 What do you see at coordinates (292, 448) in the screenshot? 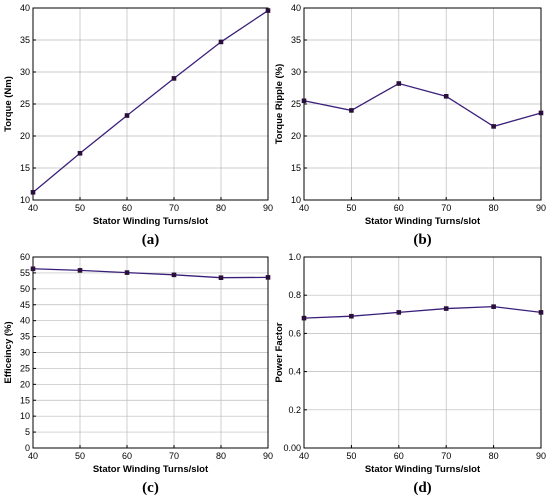
I see `y-tick-label: 0.00` at bounding box center [292, 448].